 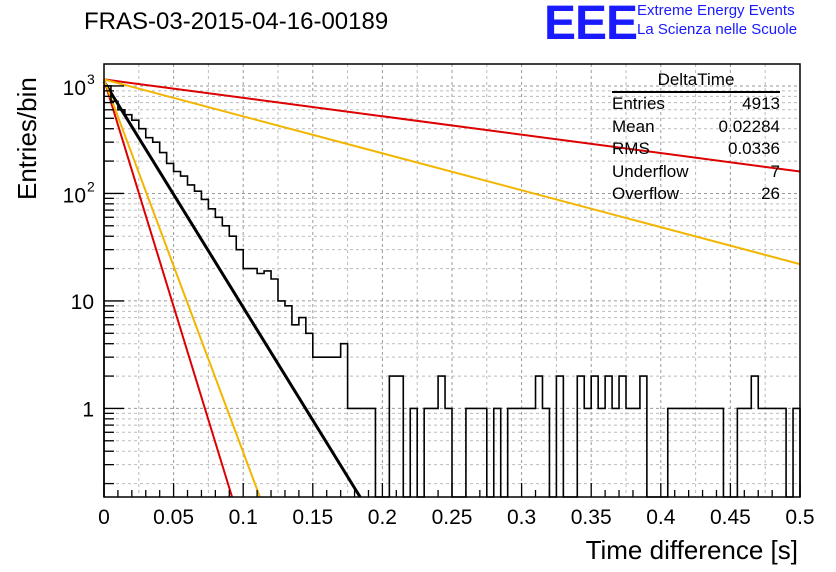 What do you see at coordinates (696, 81) in the screenshot?
I see `stats-title: DeltaTime` at bounding box center [696, 81].